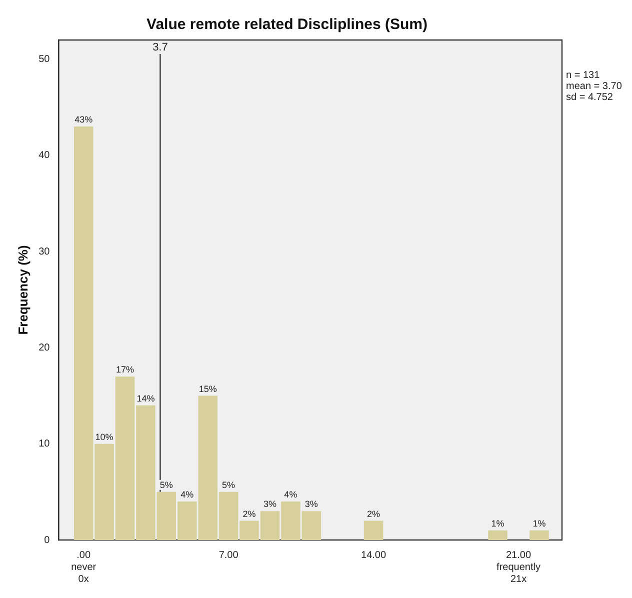 This screenshot has height=598, width=632. I want to click on text: n = 131, so click(583, 75).